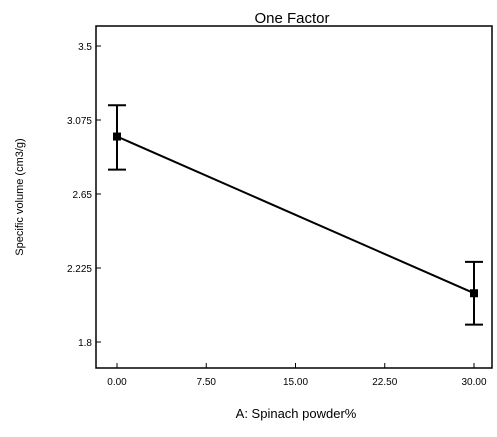 This screenshot has height=437, width=497. Describe the element at coordinates (207, 382) in the screenshot. I see `x-tick-label: 7.50` at that location.